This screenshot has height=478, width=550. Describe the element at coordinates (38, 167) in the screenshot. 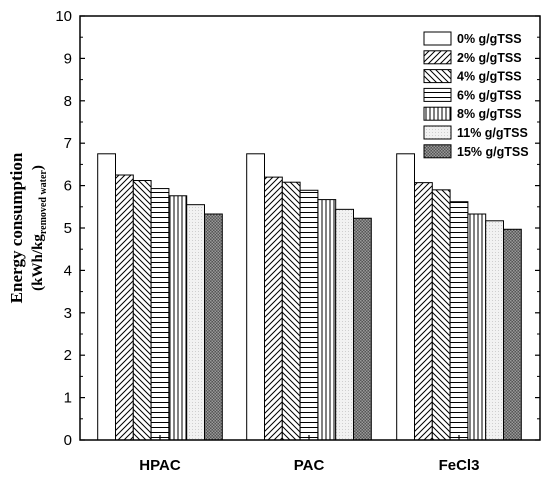

I see `y-axis-unit-end: )` at that location.